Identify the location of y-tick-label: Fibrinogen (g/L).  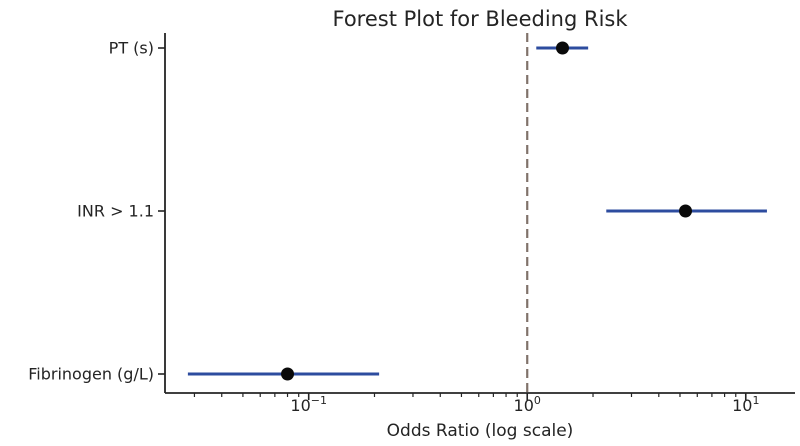
(91, 374).